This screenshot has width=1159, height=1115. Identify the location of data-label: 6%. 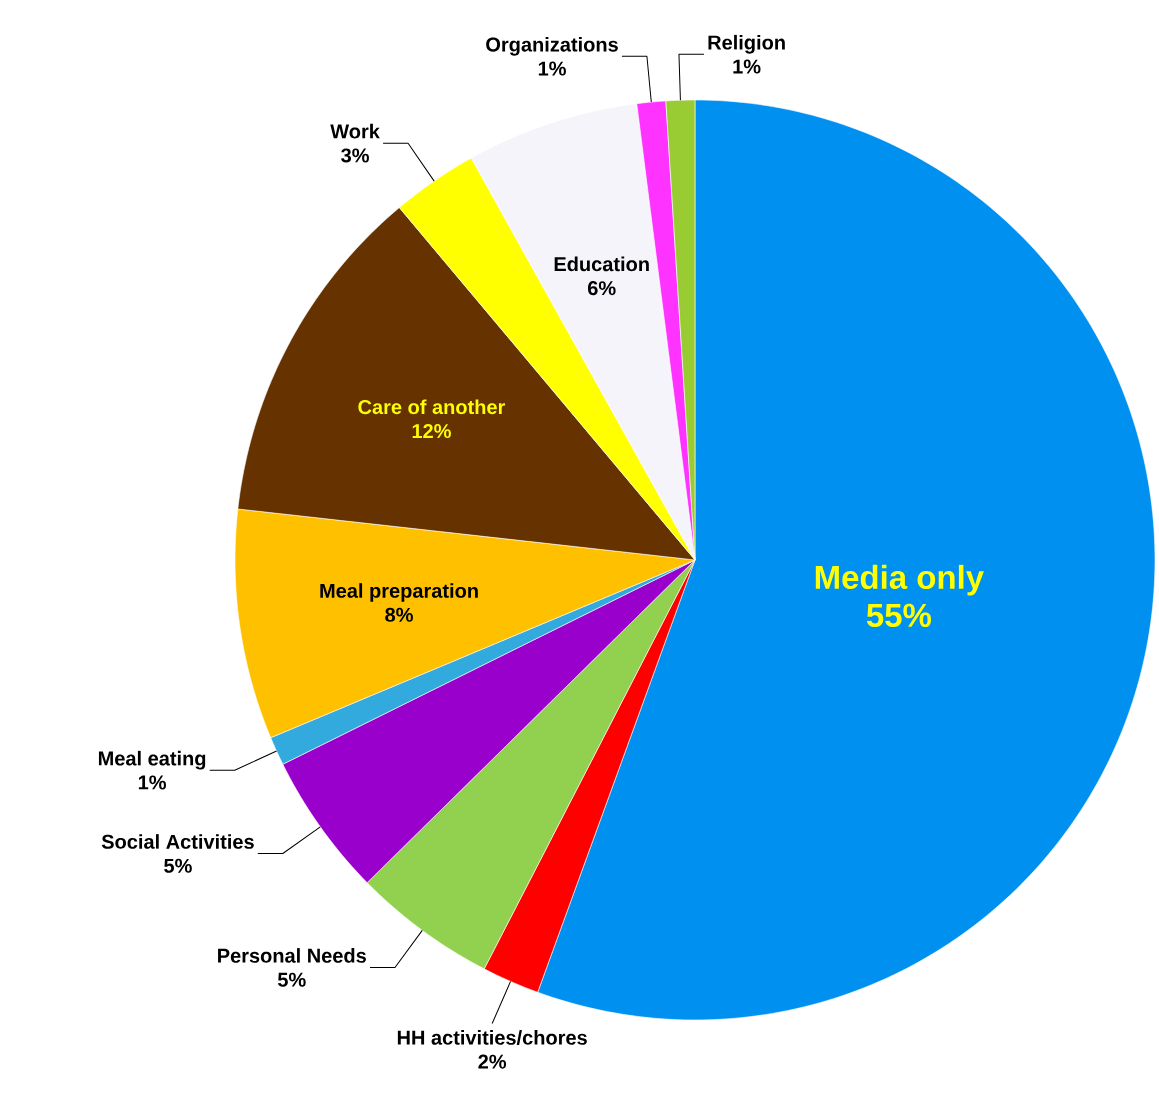
(601, 288).